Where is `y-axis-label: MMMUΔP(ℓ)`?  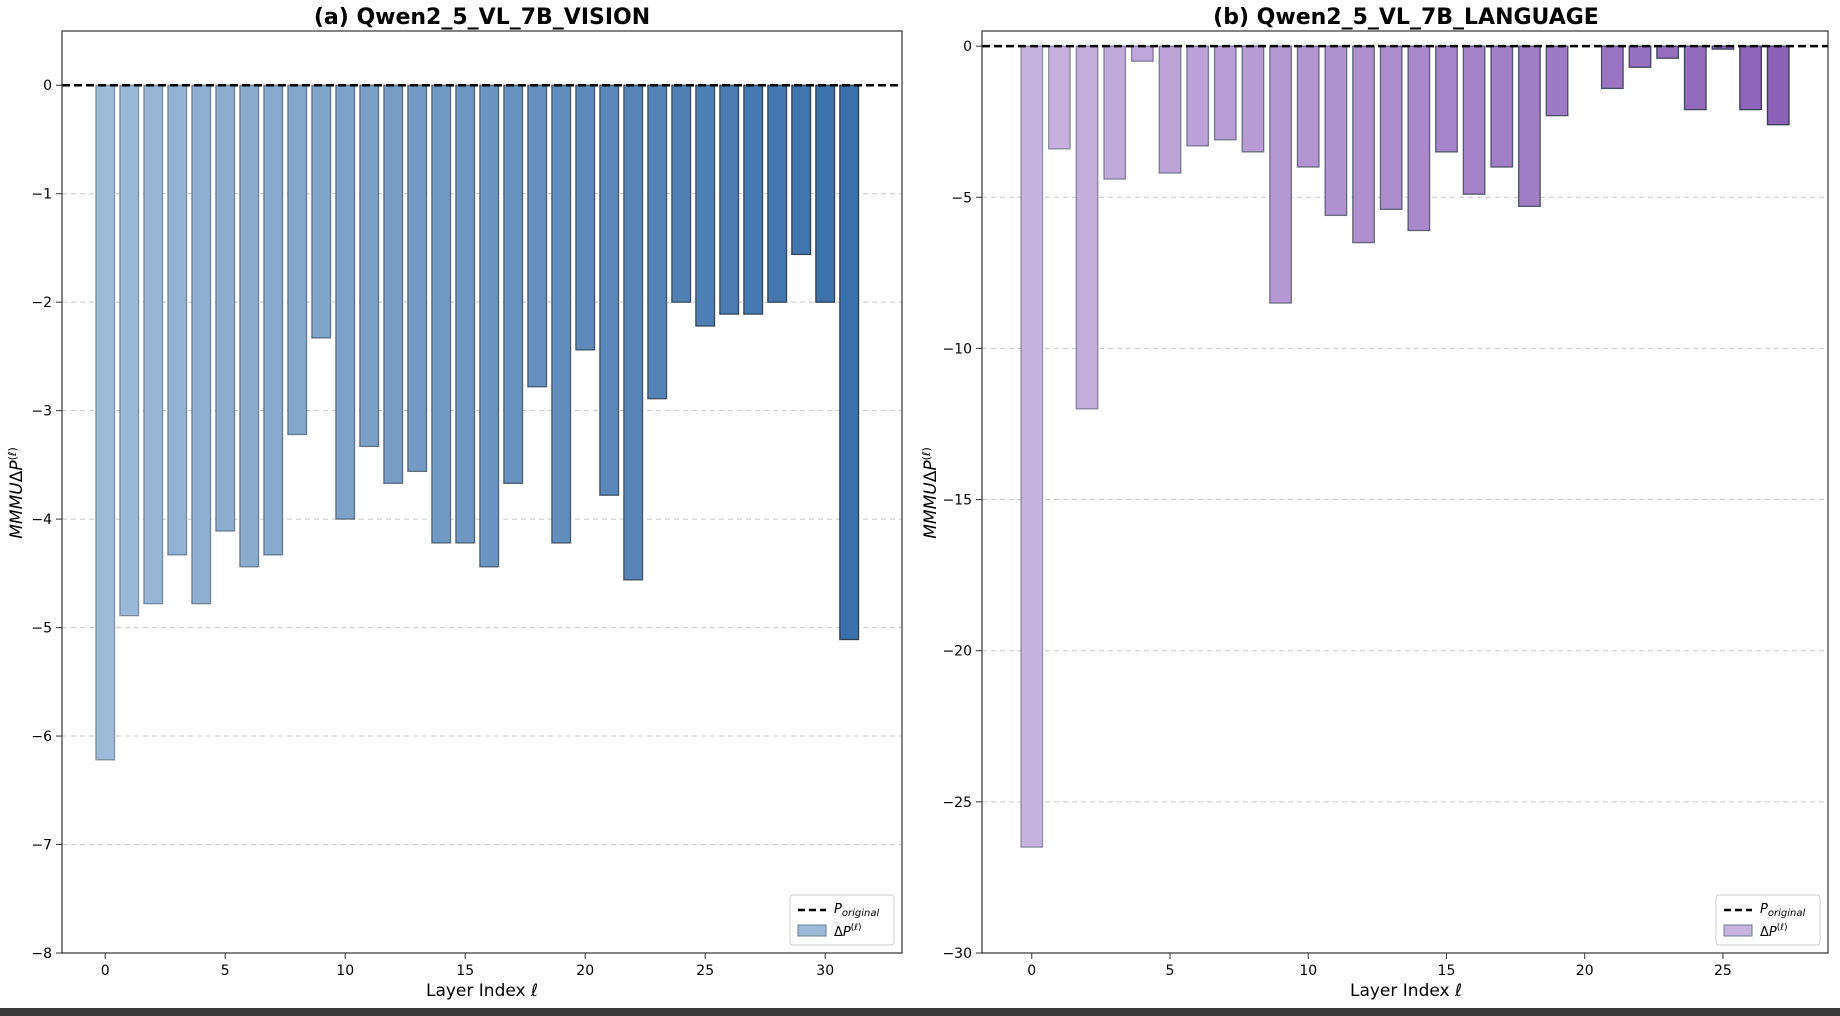 y-axis-label: MMMUΔP(ℓ) is located at coordinates (17, 493).